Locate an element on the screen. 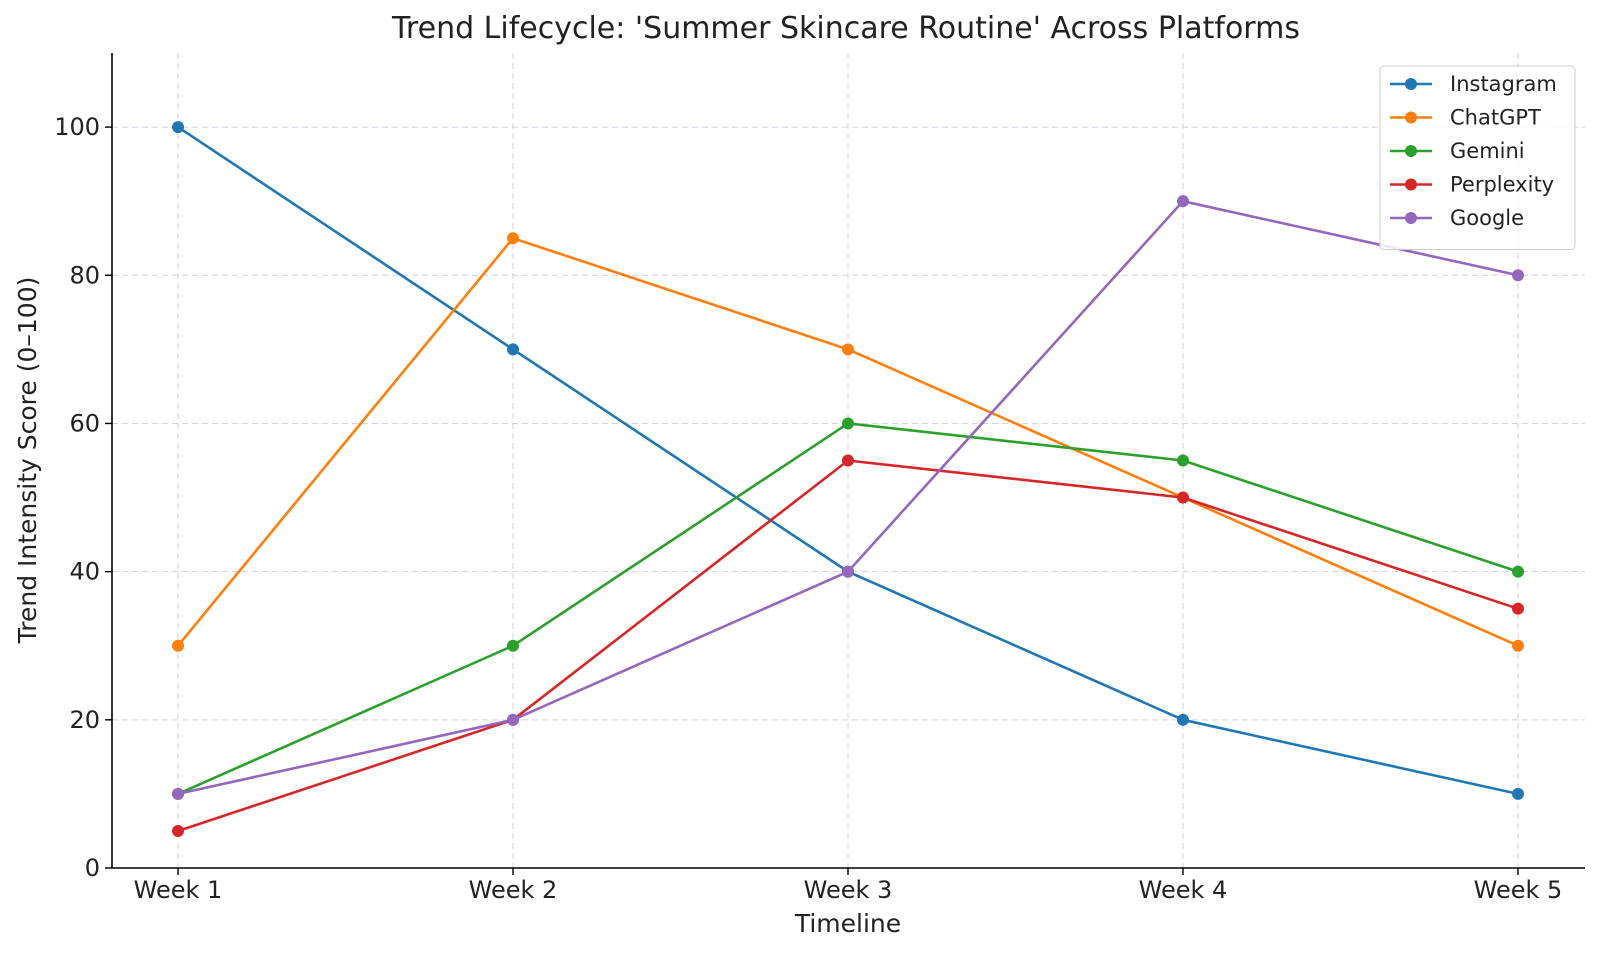 Image resolution: width=1600 pixels, height=954 pixels. y-tick-label: 20 is located at coordinates (84, 720).